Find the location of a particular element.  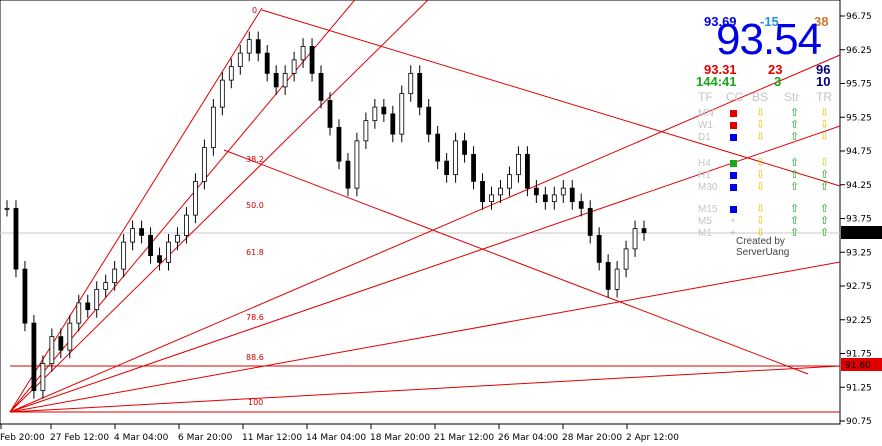

y-tick-label: 93.75 is located at coordinates (859, 220).